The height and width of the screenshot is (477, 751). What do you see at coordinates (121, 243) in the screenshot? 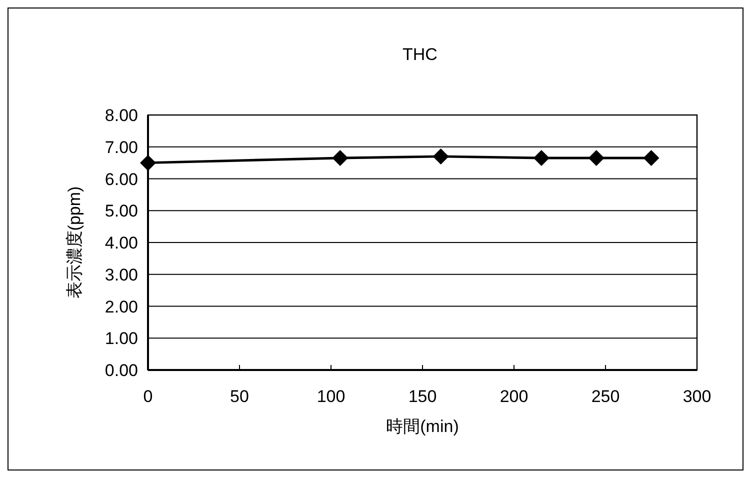
I see `y-tick-label: 4.00` at bounding box center [121, 243].